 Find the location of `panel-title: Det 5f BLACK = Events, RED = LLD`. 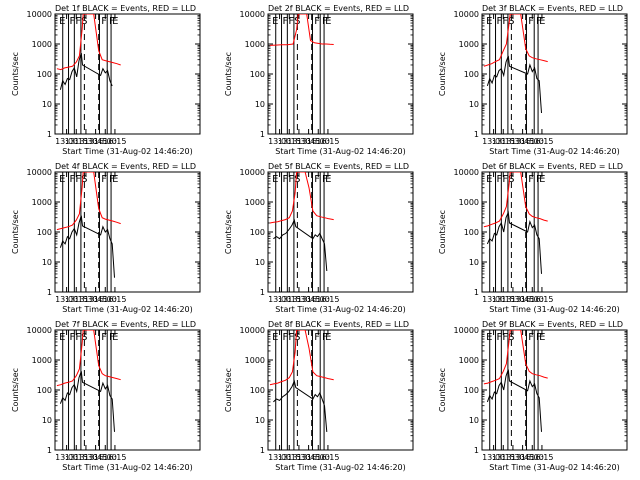

panel-title: Det 5f BLACK = Events, RED = LLD is located at coordinates (338, 166).